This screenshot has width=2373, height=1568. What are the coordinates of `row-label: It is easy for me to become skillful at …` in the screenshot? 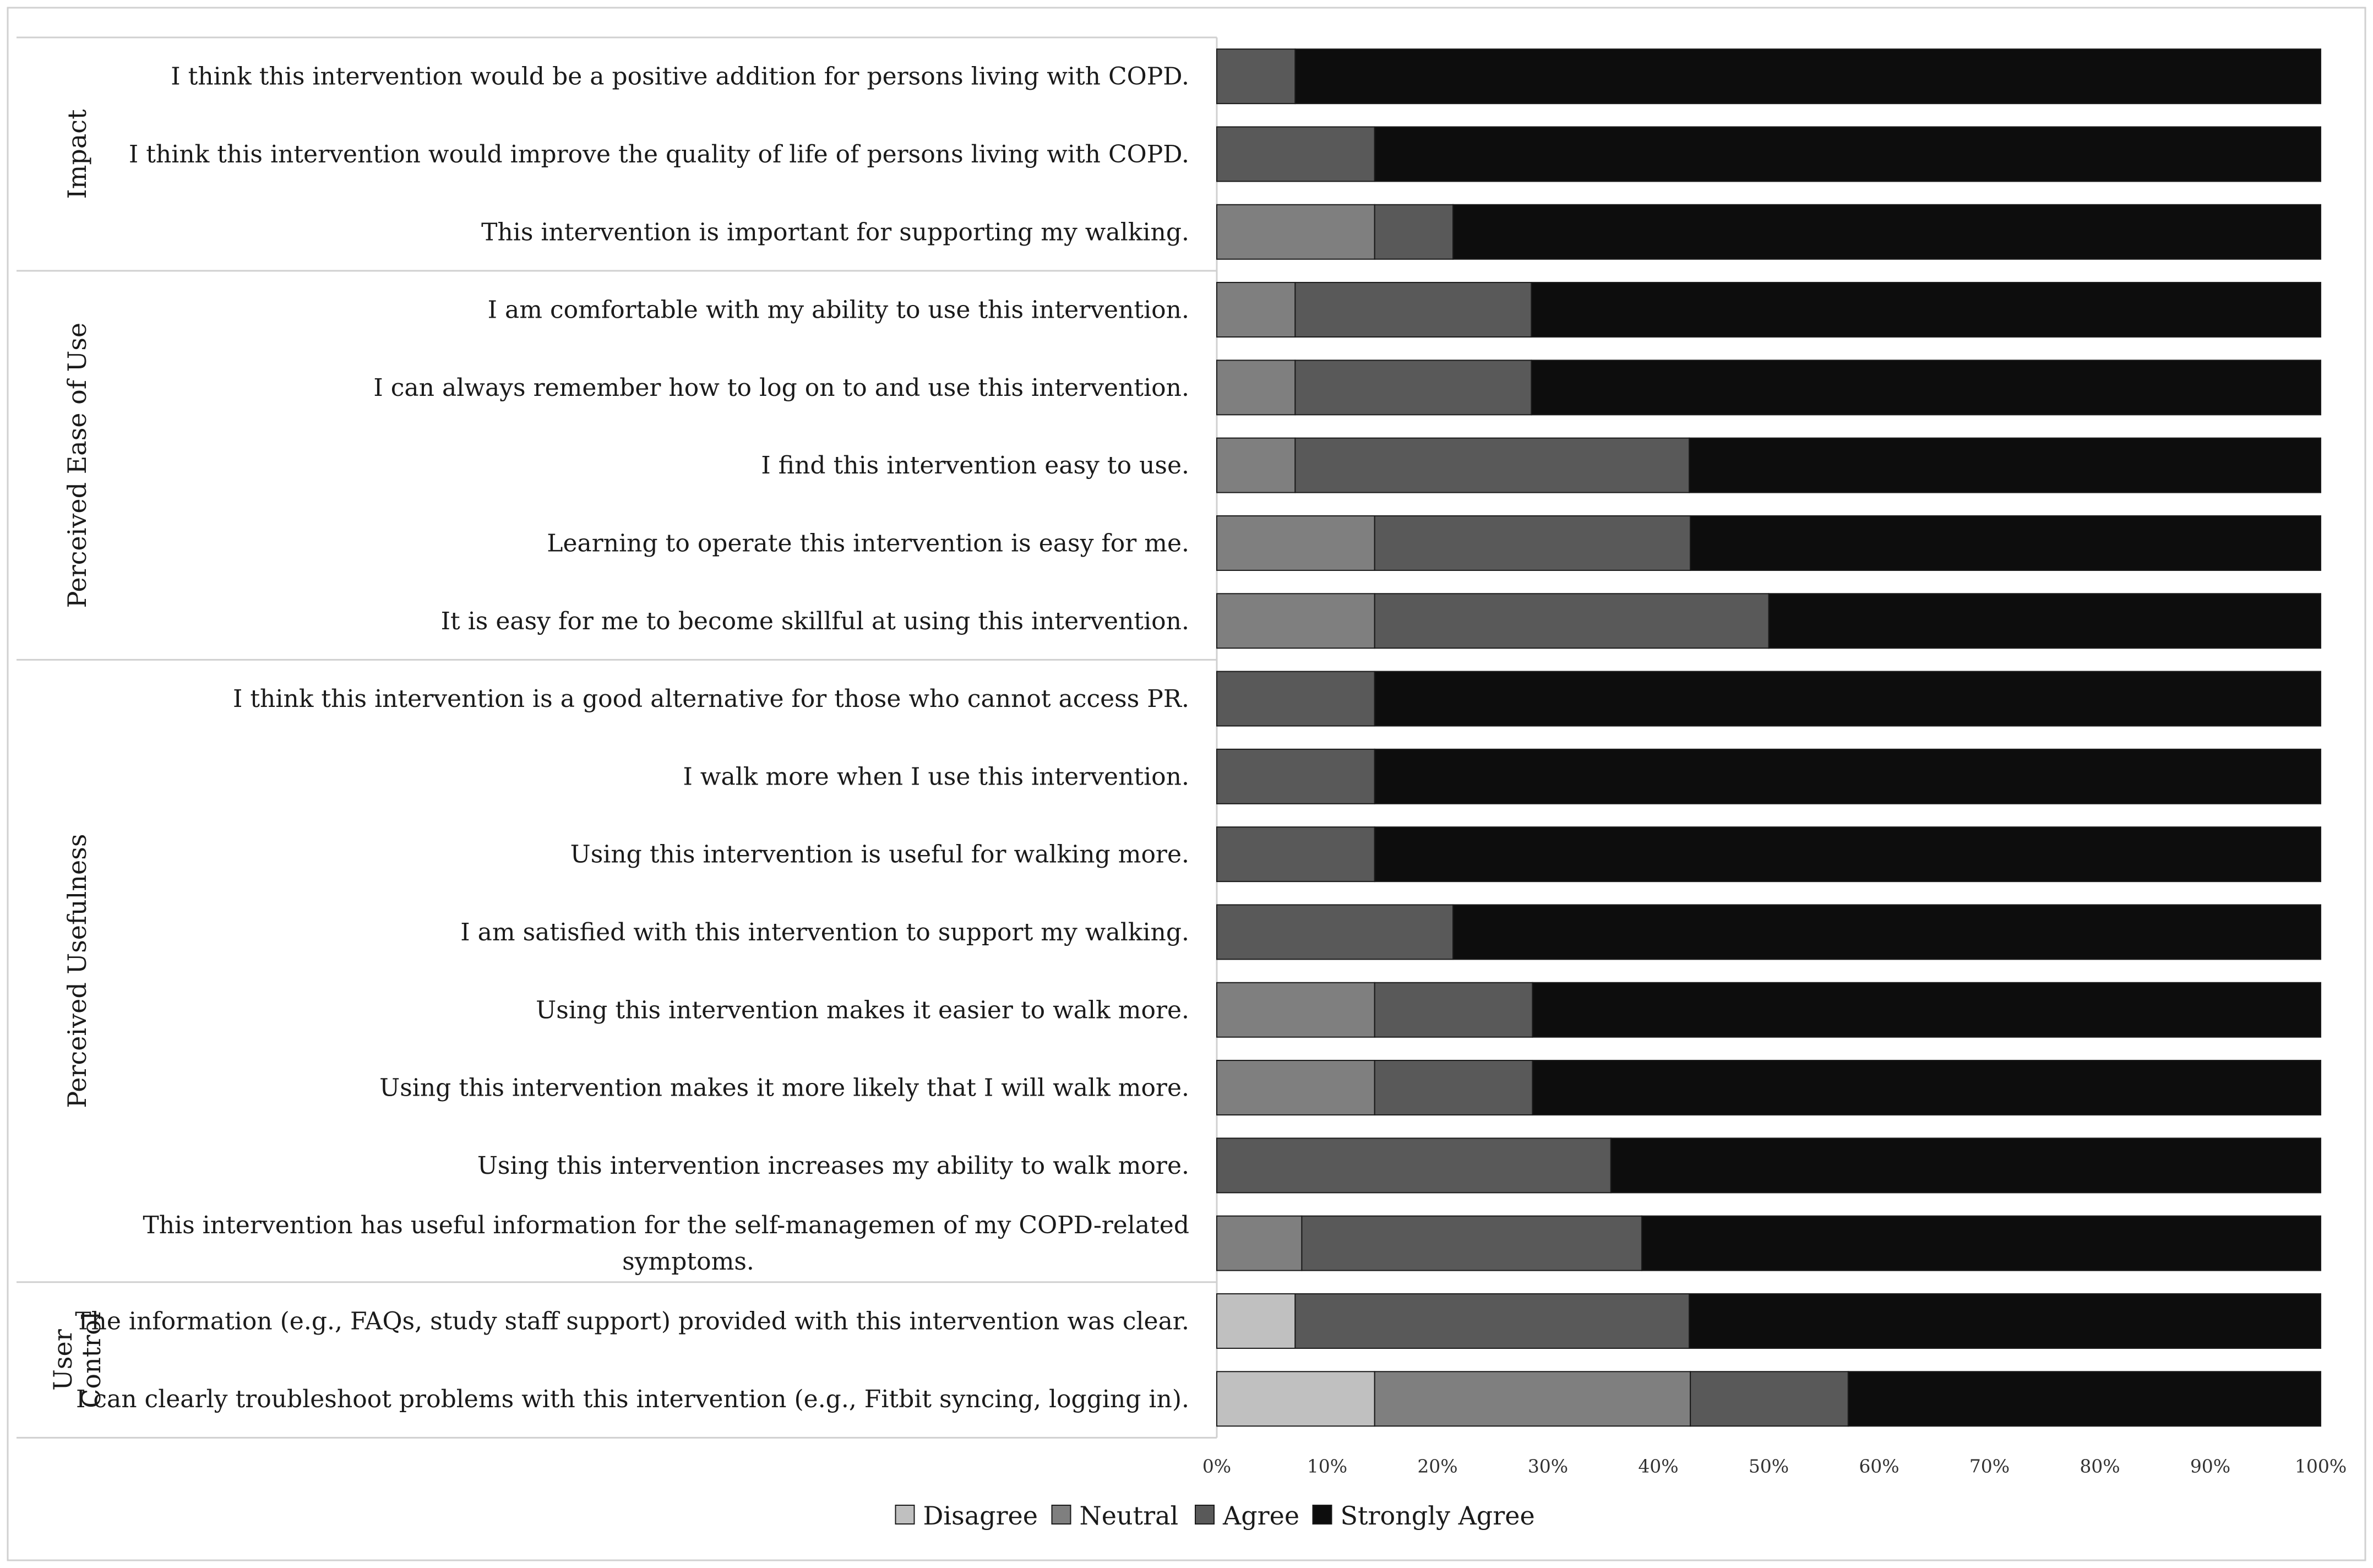 It's located at (815, 621).